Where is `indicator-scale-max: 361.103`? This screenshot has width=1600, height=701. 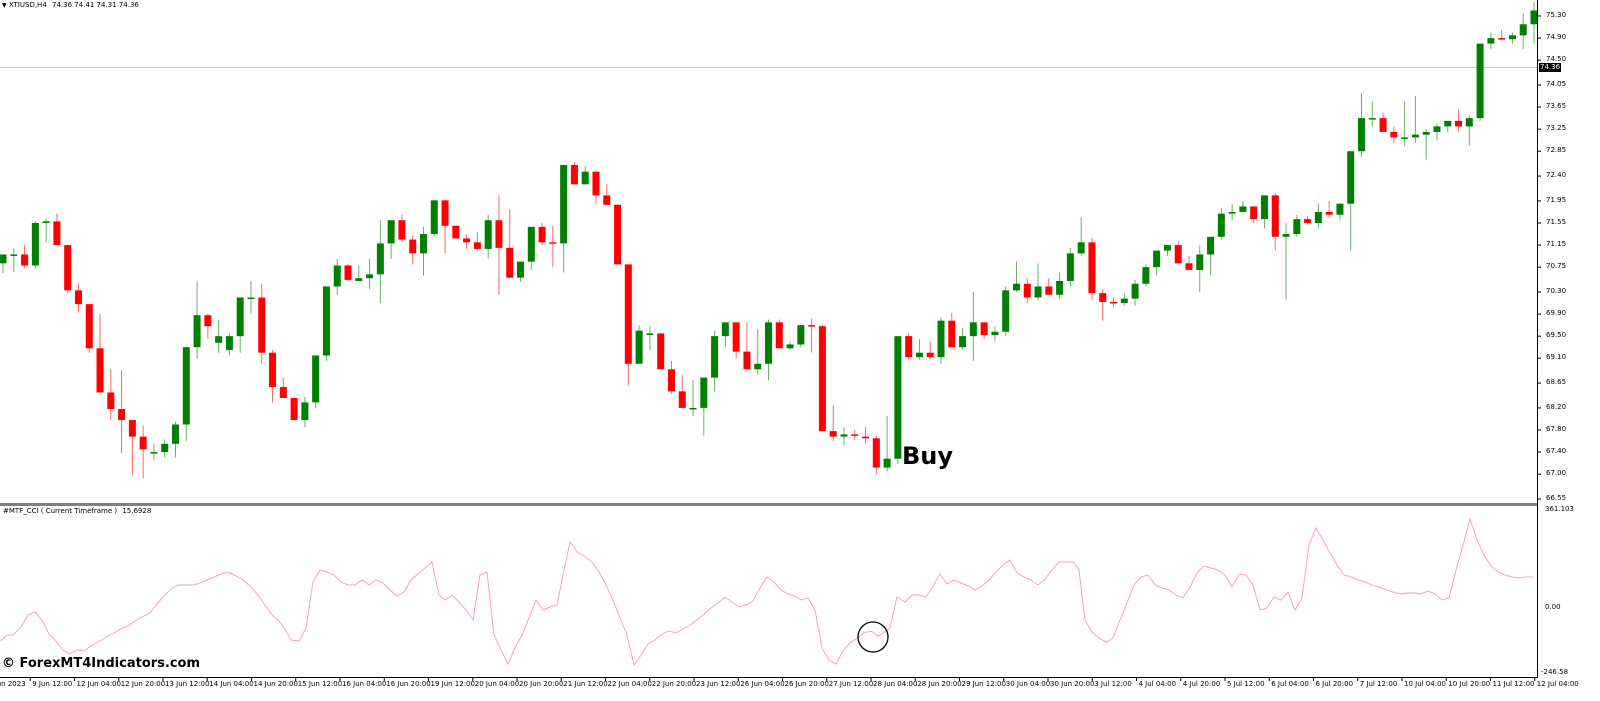
indicator-scale-max: 361.103 is located at coordinates (1559, 509).